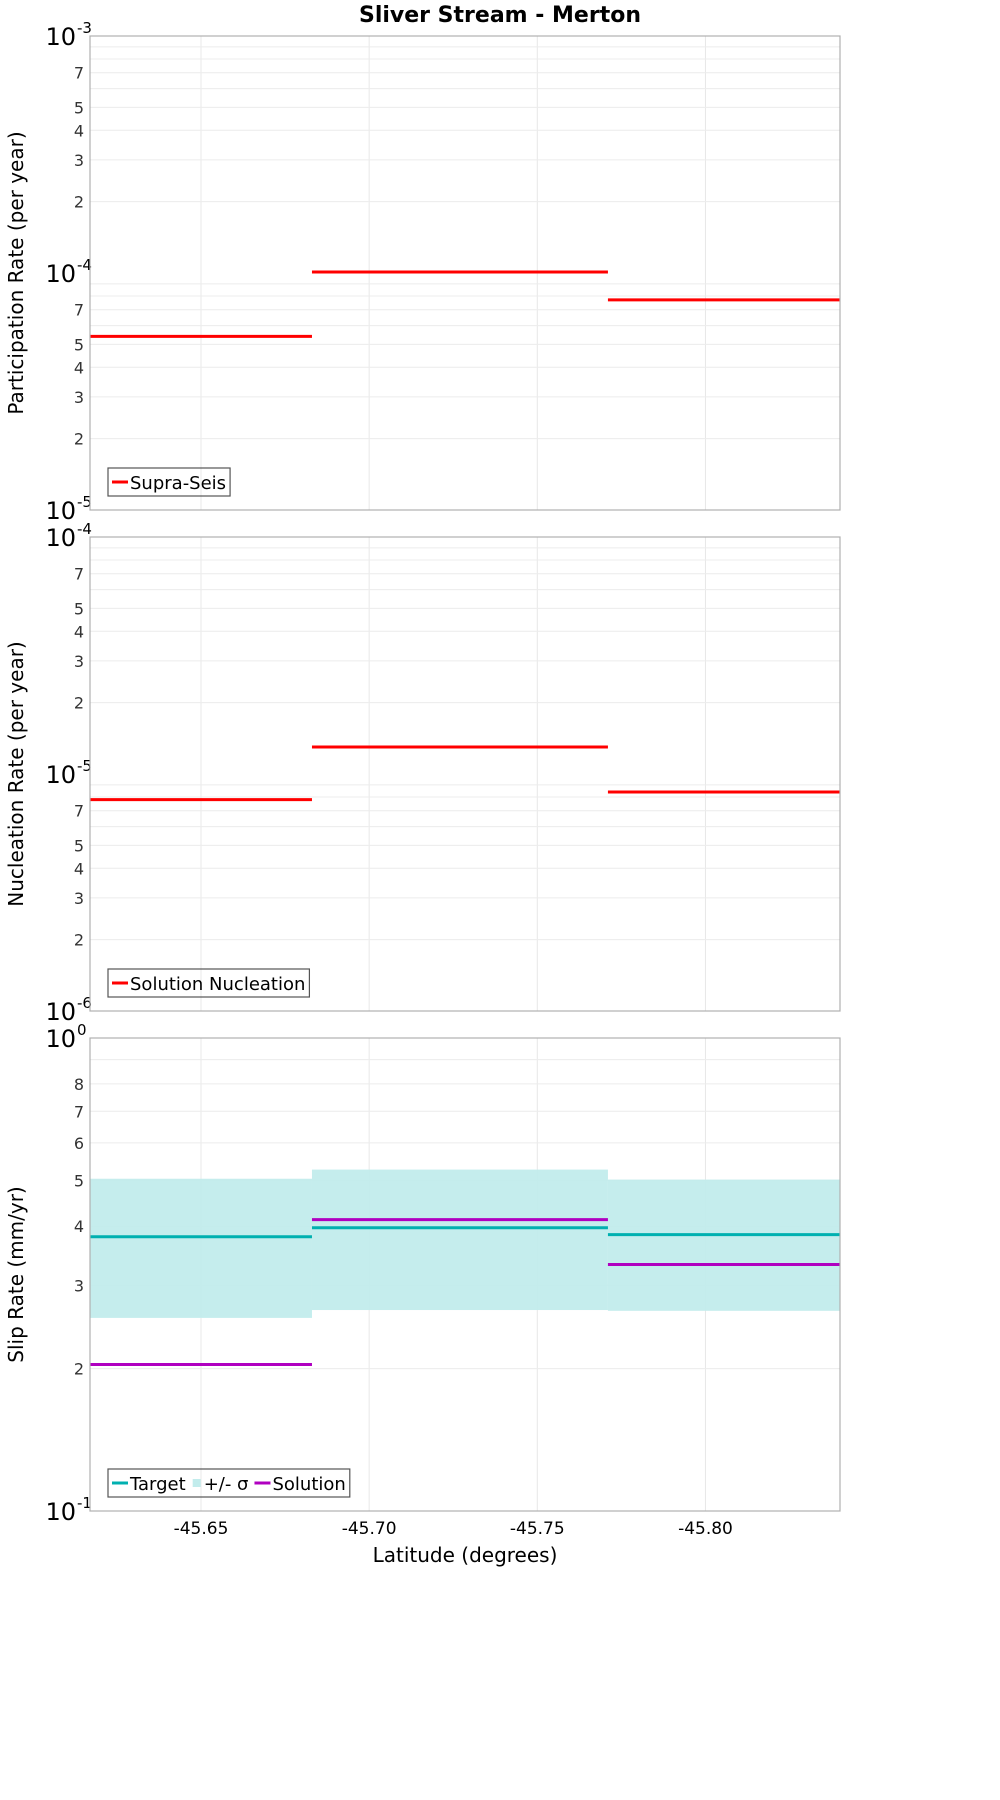 The image size is (1000, 1800). Describe the element at coordinates (16, 272) in the screenshot. I see `y-axis-label: Participation Rate (per year)` at that location.